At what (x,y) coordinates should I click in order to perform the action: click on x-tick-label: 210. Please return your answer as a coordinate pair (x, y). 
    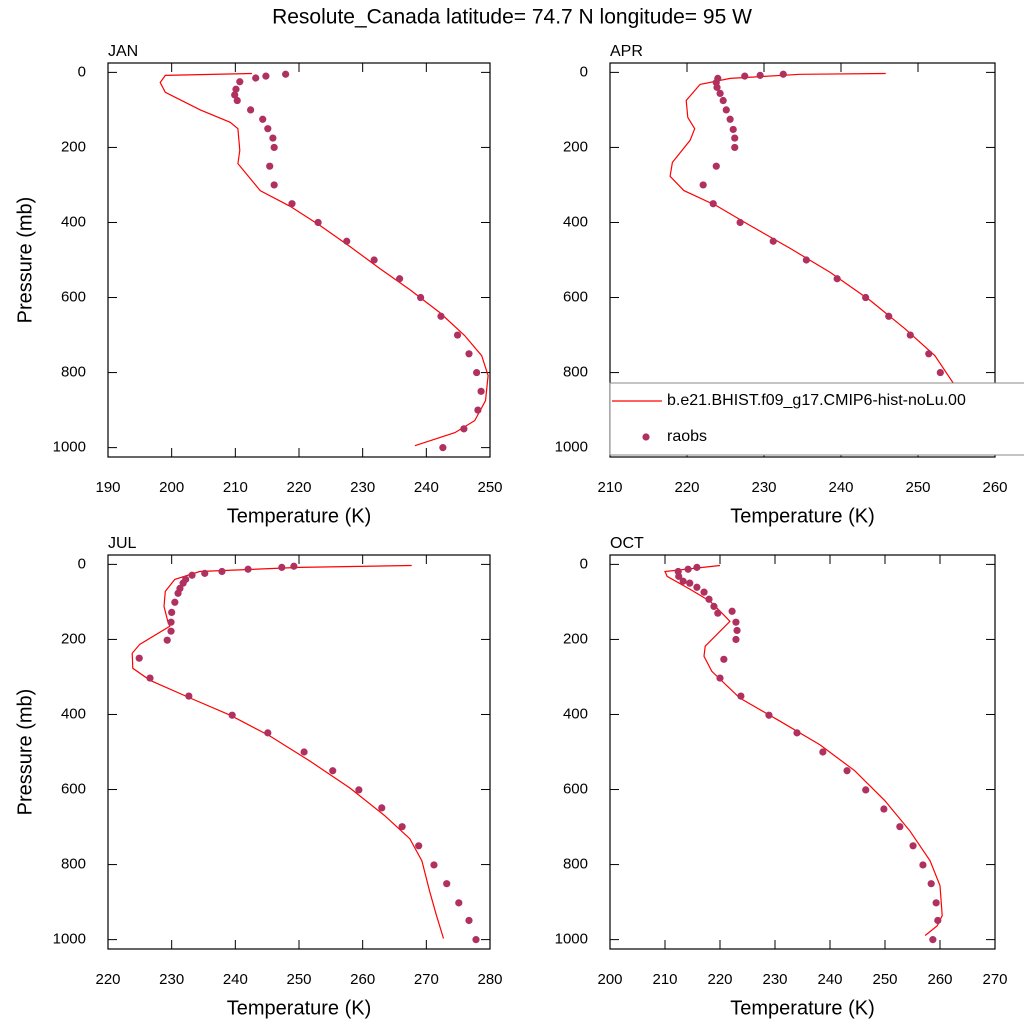
    Looking at the image, I should click on (664, 979).